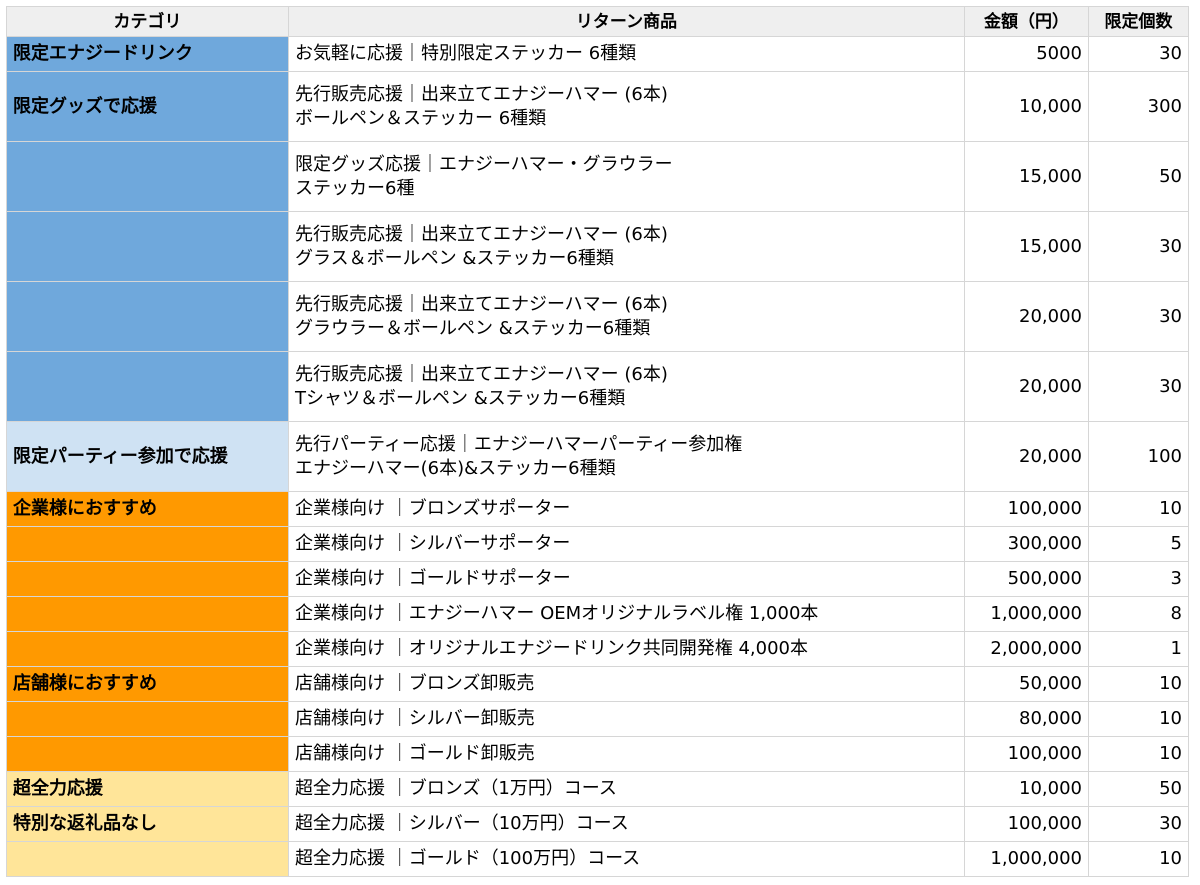 This screenshot has width=1200, height=885. Describe the element at coordinates (626, 614) in the screenshot. I see `item-cell: 企業様向け ｜エナジーハマー OEMオリジナルラベル権 1,000本` at that location.